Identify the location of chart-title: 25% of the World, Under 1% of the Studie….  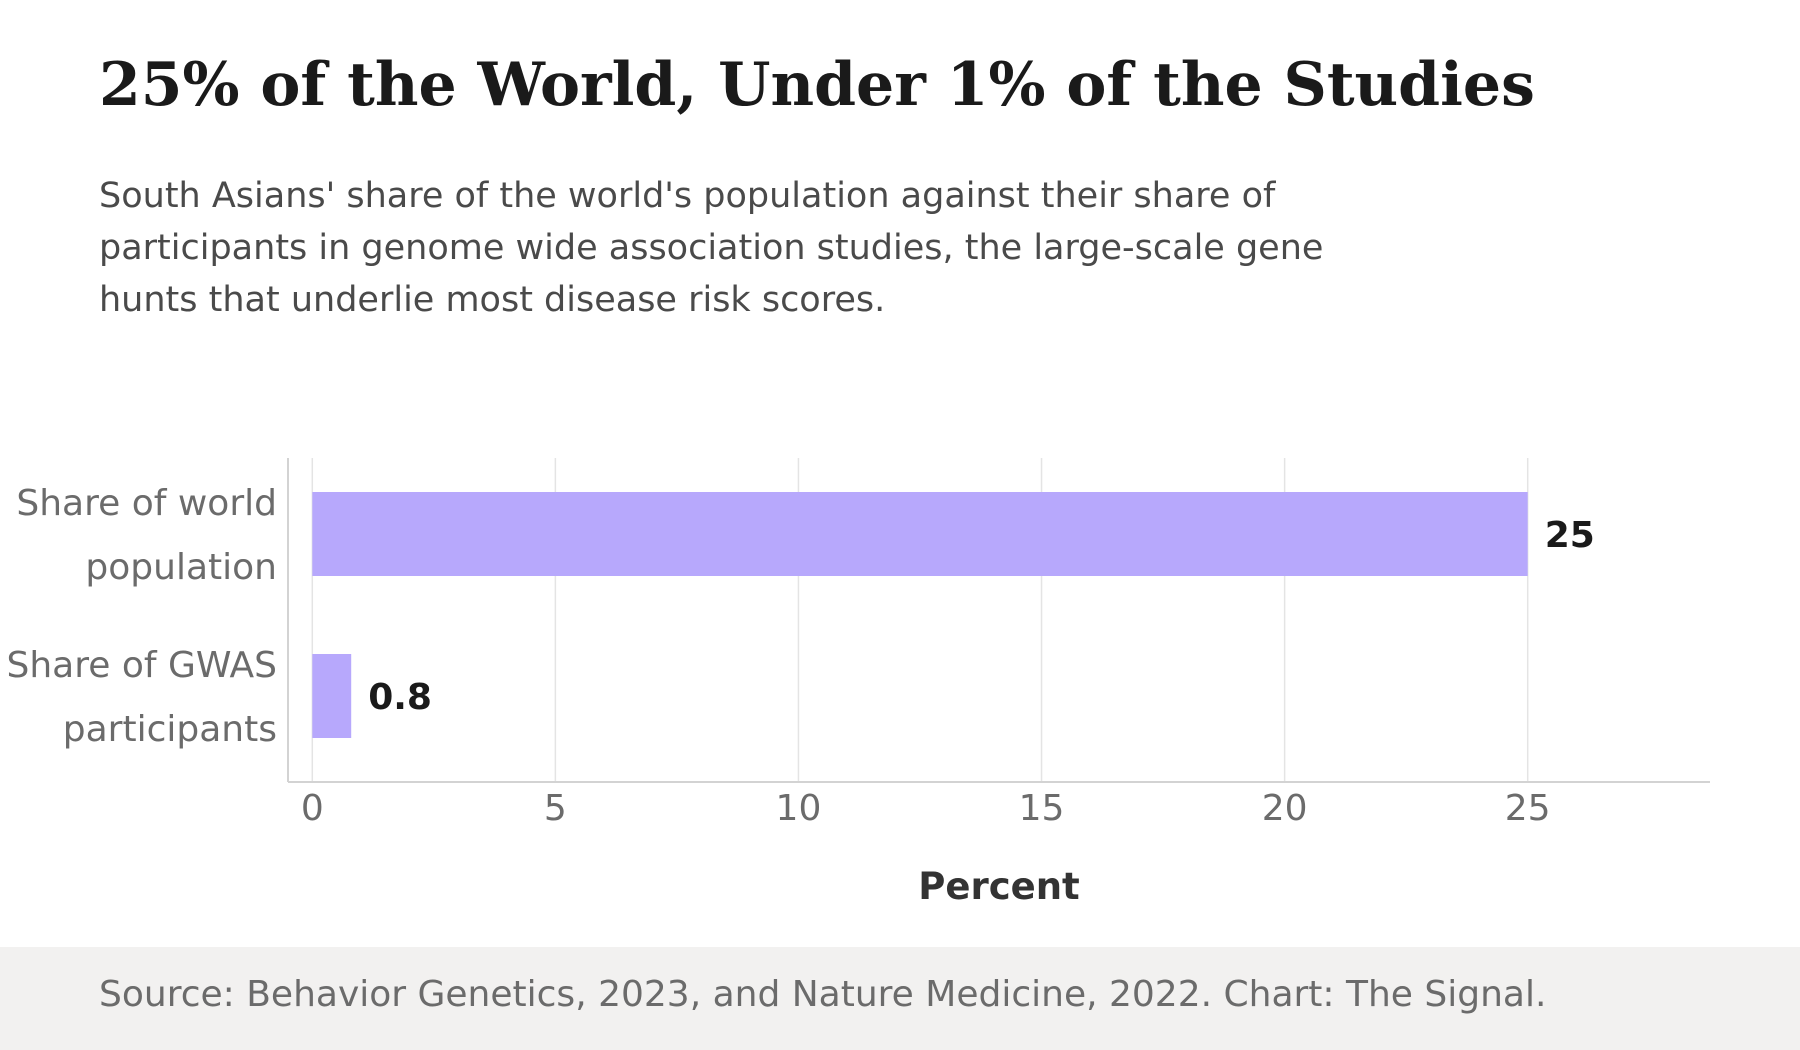
(817, 85).